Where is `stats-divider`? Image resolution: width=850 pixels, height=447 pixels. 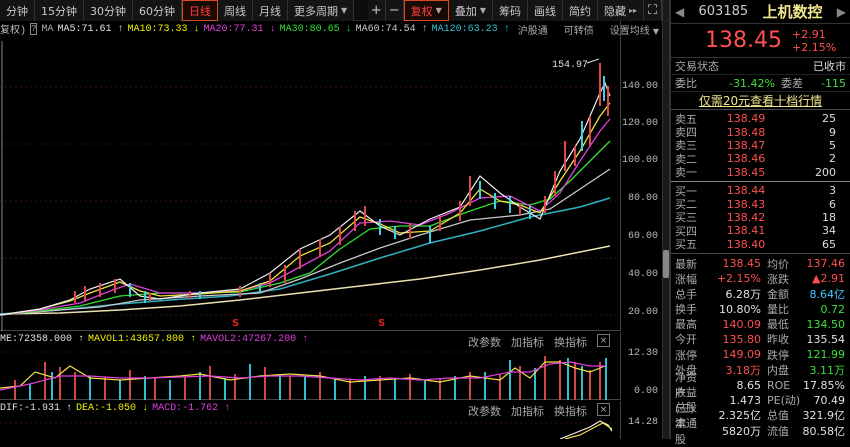 stats-divider is located at coordinates (760, 253).